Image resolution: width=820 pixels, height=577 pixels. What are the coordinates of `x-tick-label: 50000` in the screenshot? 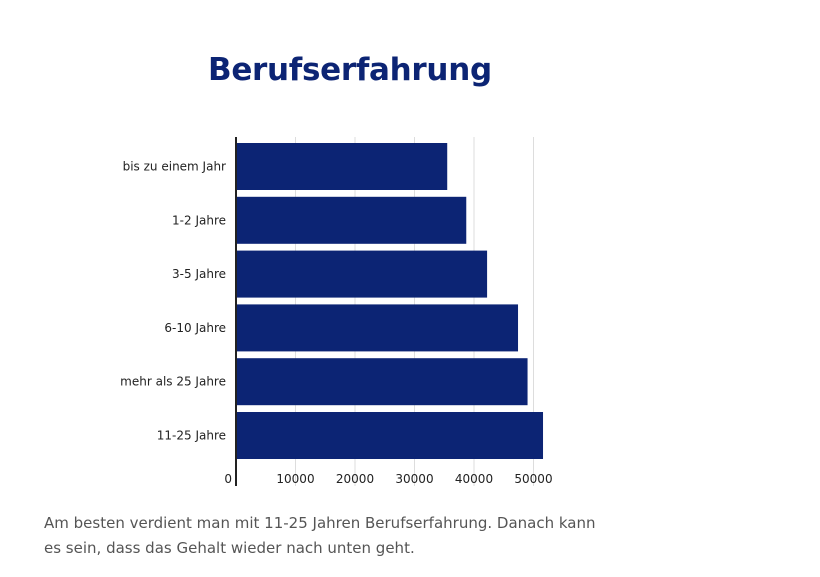 It's located at (533, 479).